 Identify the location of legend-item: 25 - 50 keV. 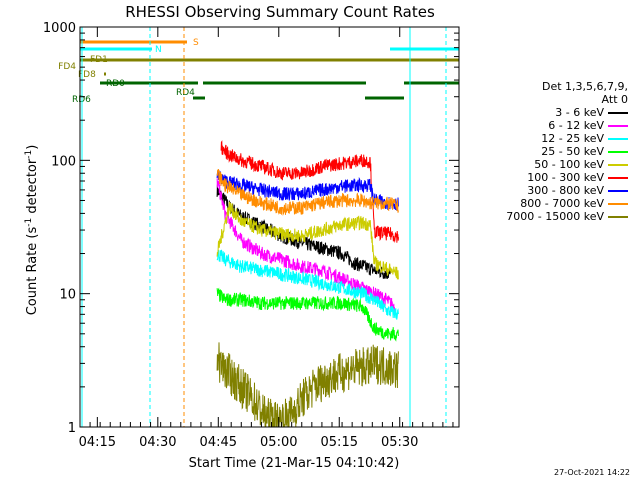
(553, 151).